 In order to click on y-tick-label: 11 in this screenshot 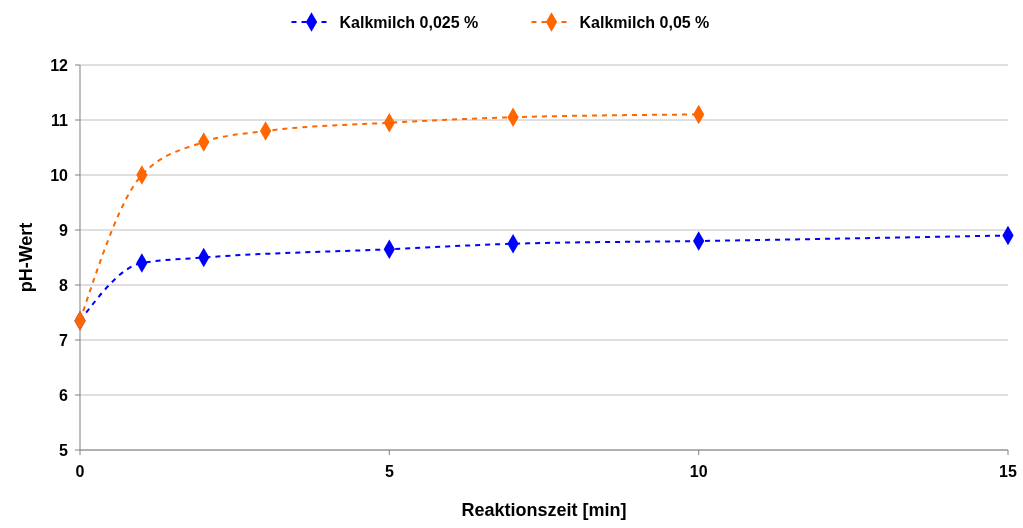, I will do `click(60, 120)`.